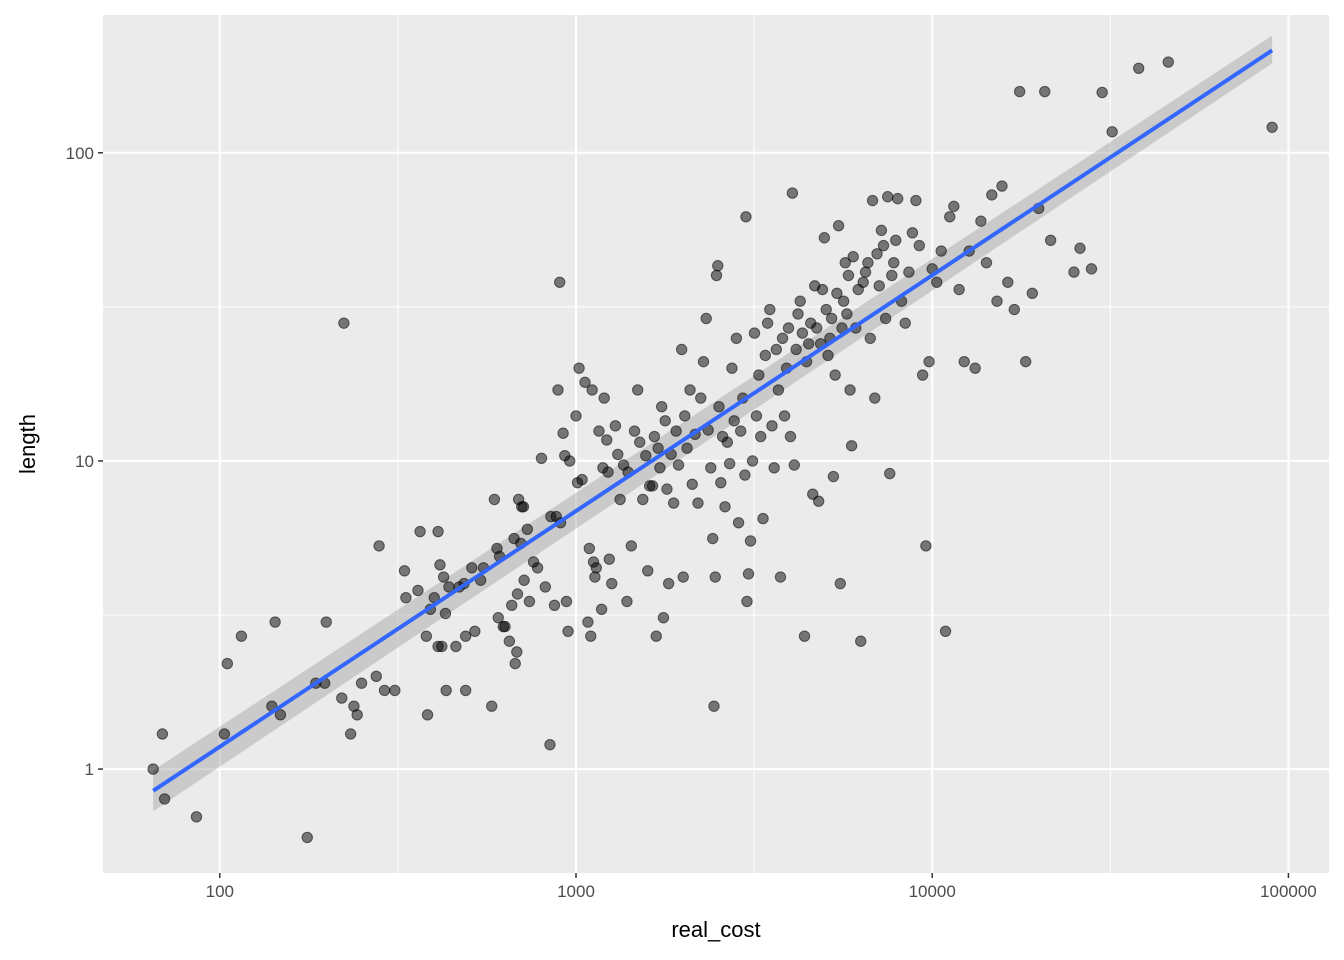 This screenshot has height=960, width=1344. I want to click on y-tick-label: 10, so click(84, 461).